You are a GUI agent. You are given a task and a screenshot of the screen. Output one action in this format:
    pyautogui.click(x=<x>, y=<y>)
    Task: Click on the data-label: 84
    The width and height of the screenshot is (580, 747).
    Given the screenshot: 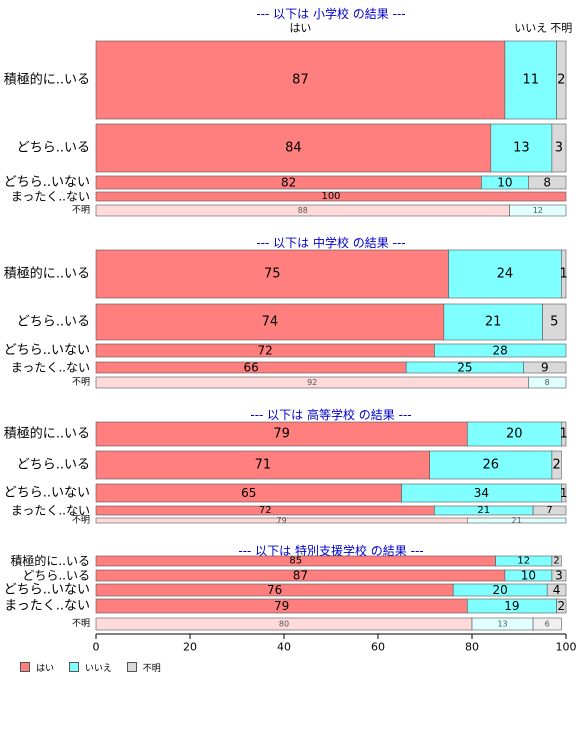 What is the action you would take?
    pyautogui.click(x=293, y=148)
    